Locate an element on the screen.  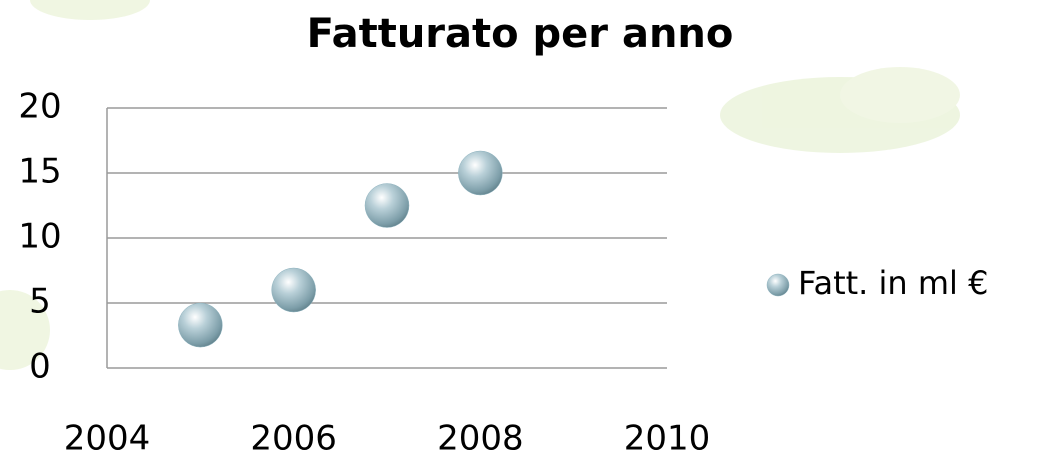
y-tick-label: 0 is located at coordinates (40, 367).